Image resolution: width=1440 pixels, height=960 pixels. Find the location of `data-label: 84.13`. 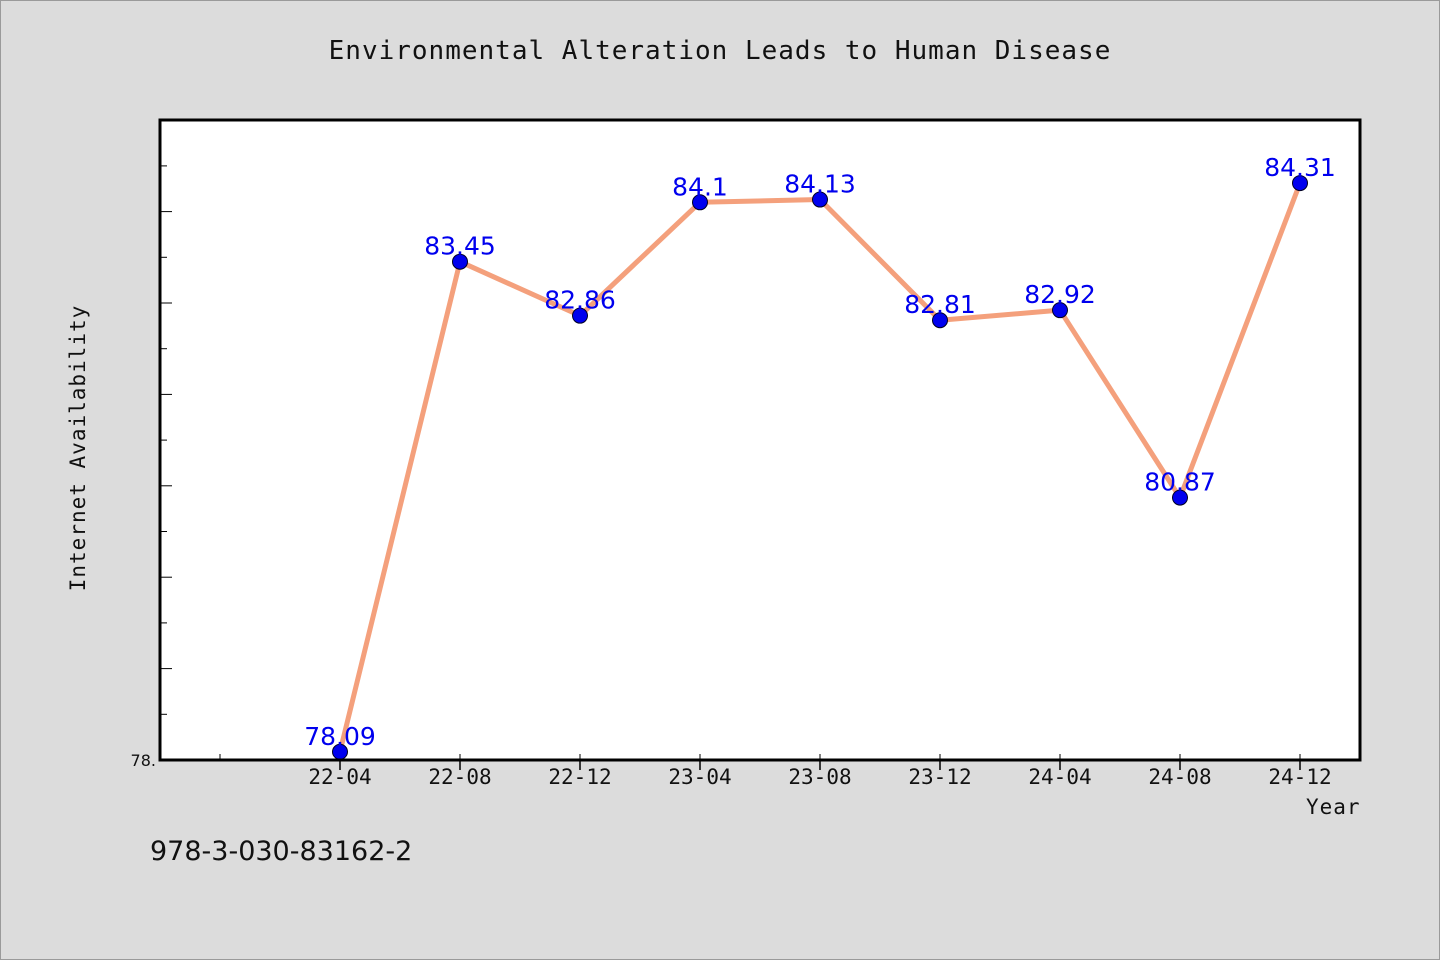

data-label: 84.13 is located at coordinates (820, 184).